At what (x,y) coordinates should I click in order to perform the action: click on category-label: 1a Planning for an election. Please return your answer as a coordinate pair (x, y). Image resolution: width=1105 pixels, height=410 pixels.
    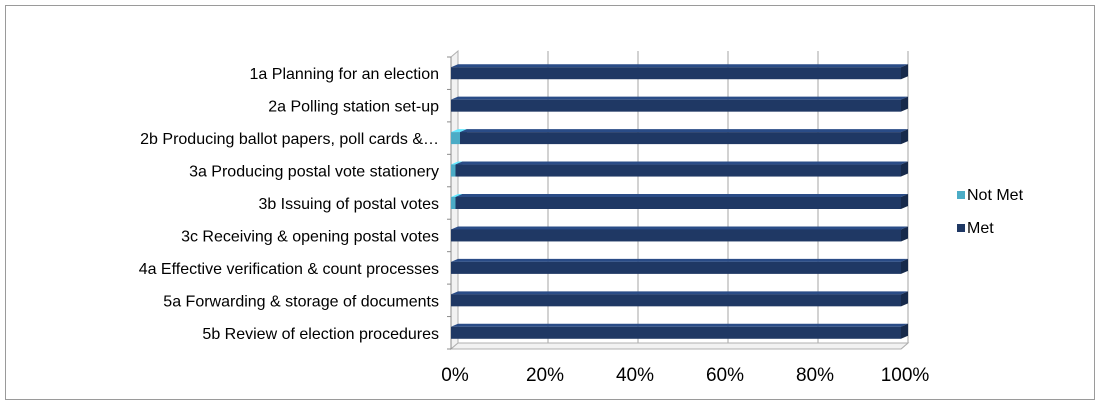
    Looking at the image, I should click on (344, 74).